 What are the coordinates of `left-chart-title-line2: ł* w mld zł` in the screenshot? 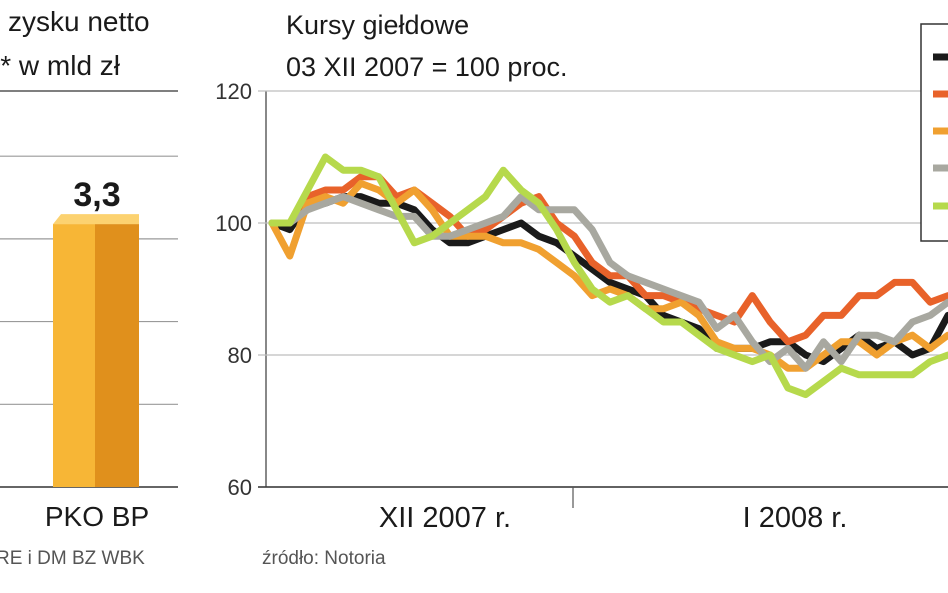 It's located at (60, 65).